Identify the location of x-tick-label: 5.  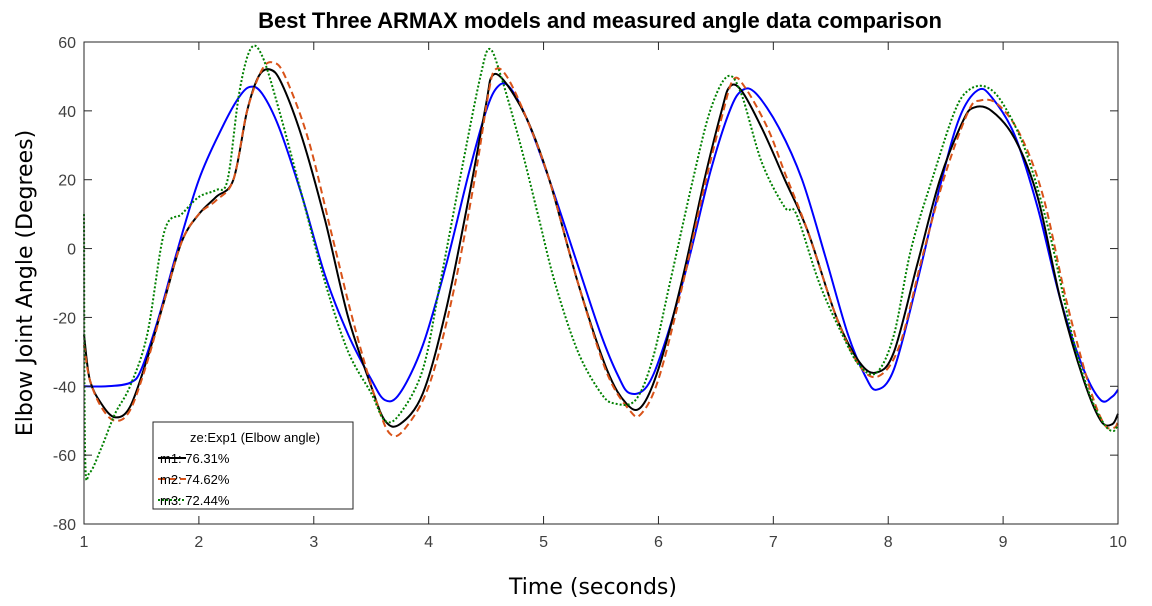
(543, 542).